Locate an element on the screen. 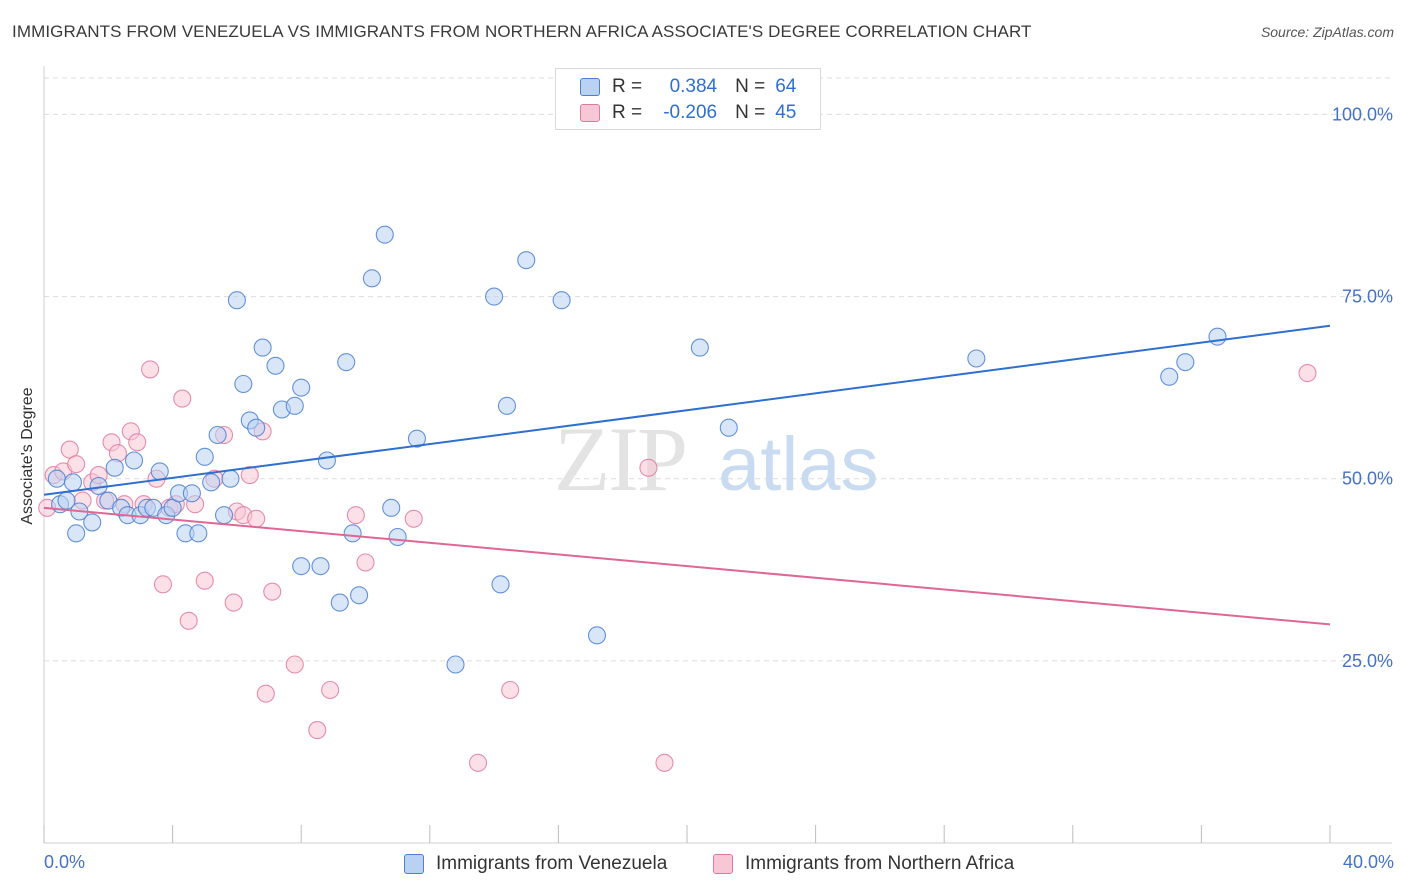 The image size is (1406, 892). trend-line-northern-africa is located at coordinates (687, 566).